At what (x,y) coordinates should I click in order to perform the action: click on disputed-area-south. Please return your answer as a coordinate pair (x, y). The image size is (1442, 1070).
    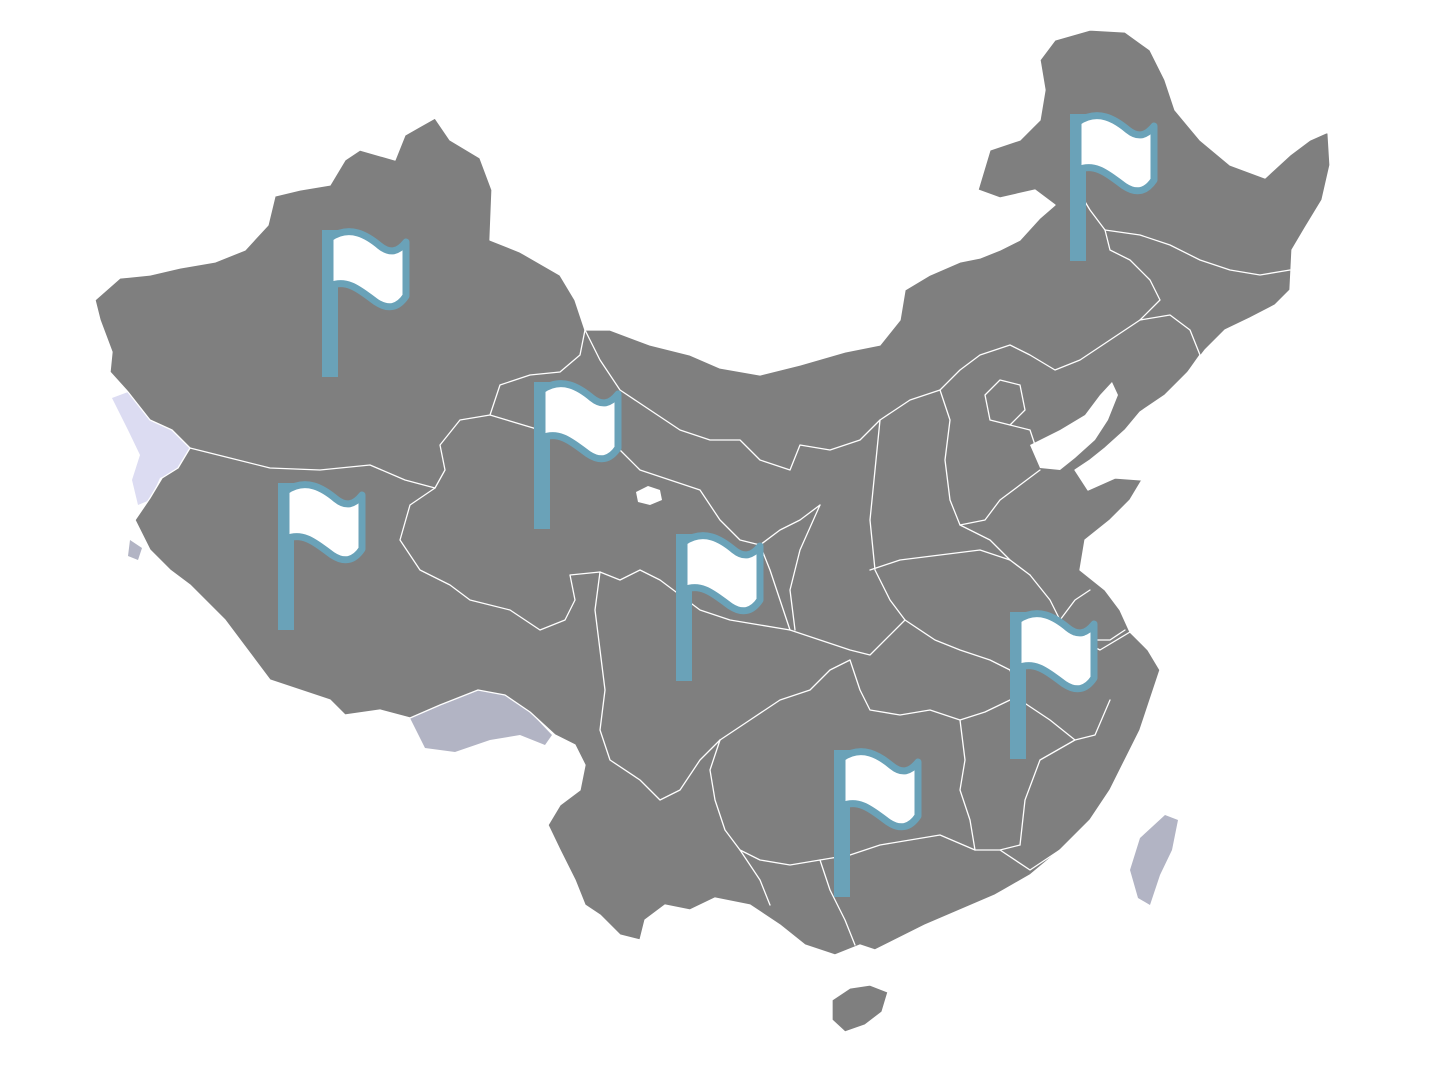
    Looking at the image, I should click on (481, 721).